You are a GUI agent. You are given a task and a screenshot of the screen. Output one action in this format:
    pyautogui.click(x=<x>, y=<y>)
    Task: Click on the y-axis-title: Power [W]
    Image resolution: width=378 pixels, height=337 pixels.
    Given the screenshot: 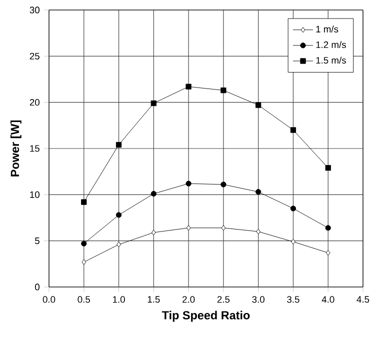 What is the action you would take?
    pyautogui.click(x=16, y=148)
    